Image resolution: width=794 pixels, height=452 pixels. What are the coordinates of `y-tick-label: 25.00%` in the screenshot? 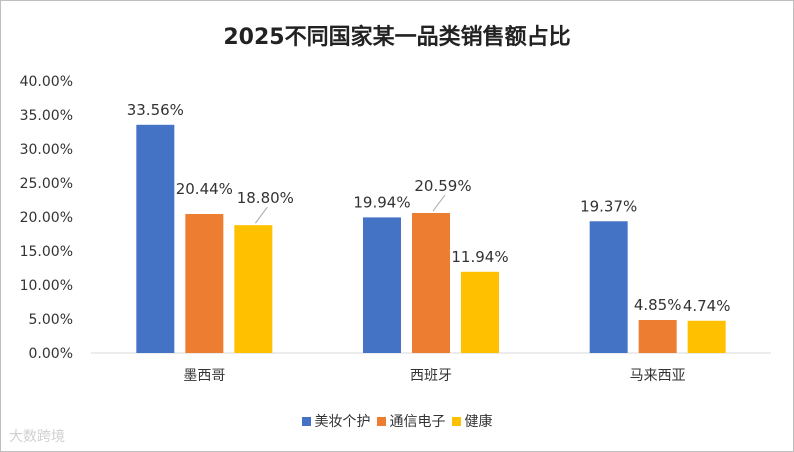 It's located at (46, 184).